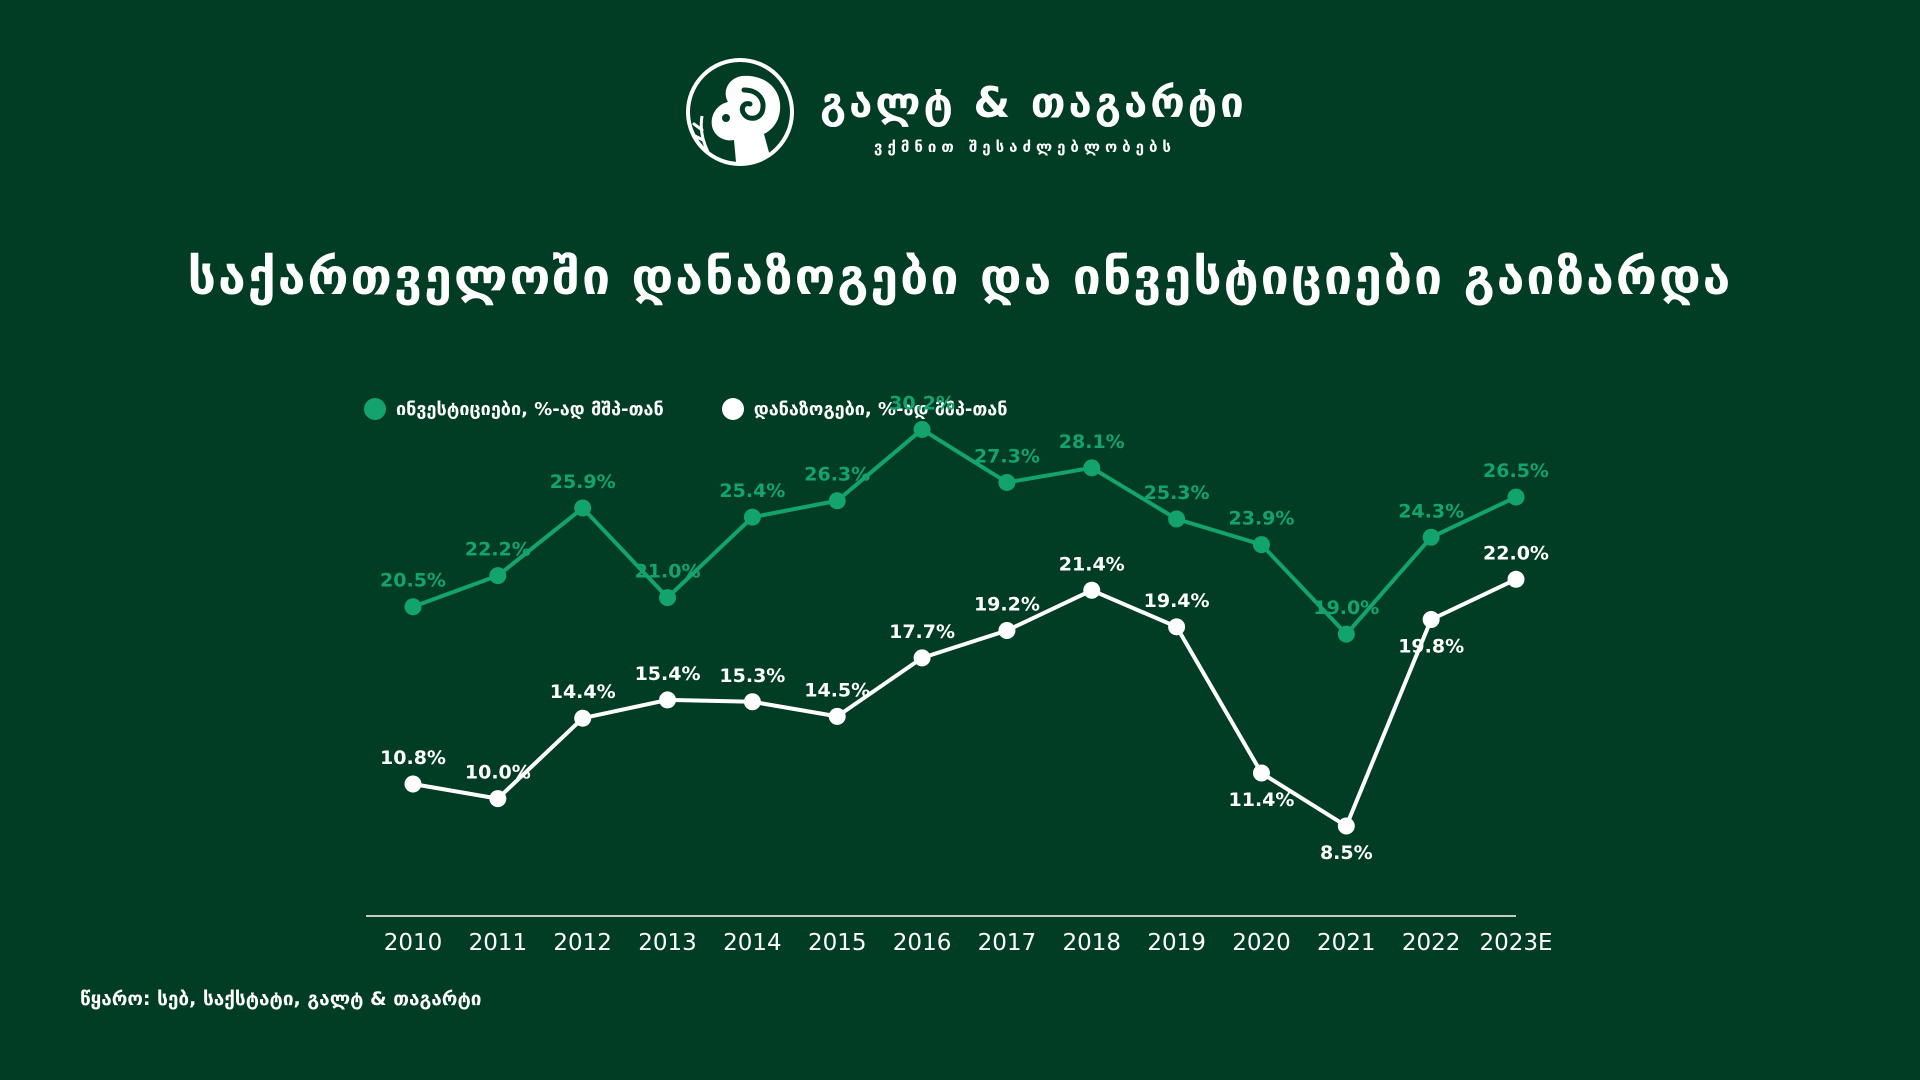  What do you see at coordinates (1346, 634) in the screenshot?
I see `data-point-investments-2021` at bounding box center [1346, 634].